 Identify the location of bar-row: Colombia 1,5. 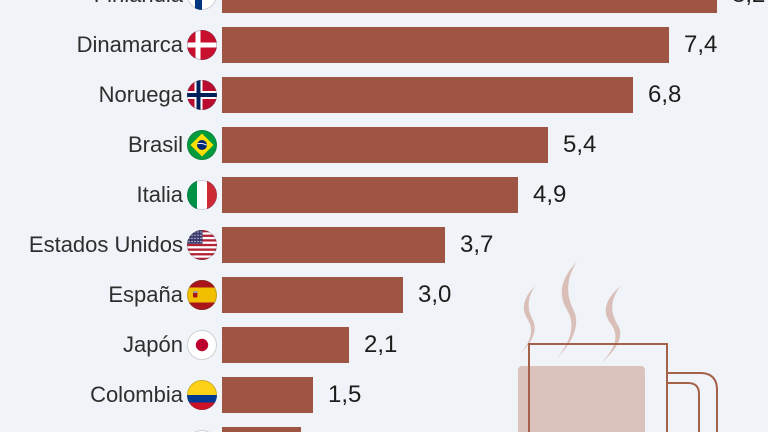
(384, 395).